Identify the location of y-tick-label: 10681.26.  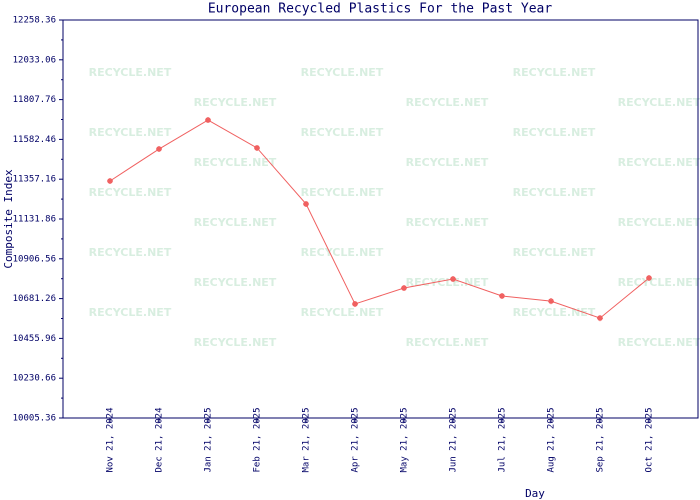
(34, 299).